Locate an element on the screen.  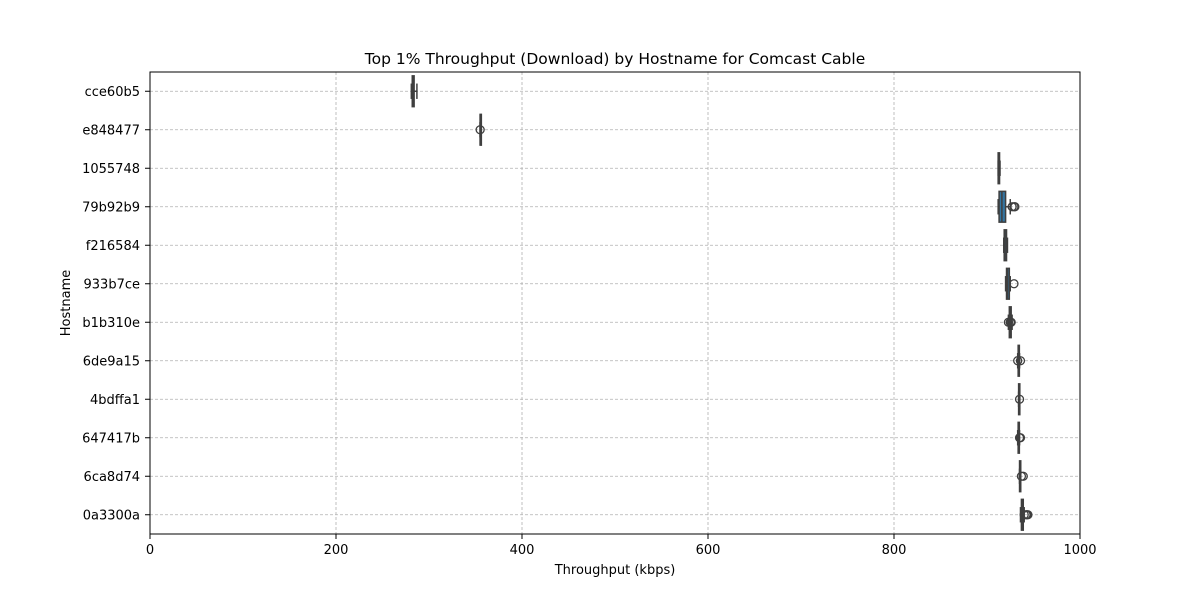
box-647417b is located at coordinates (1020, 437).